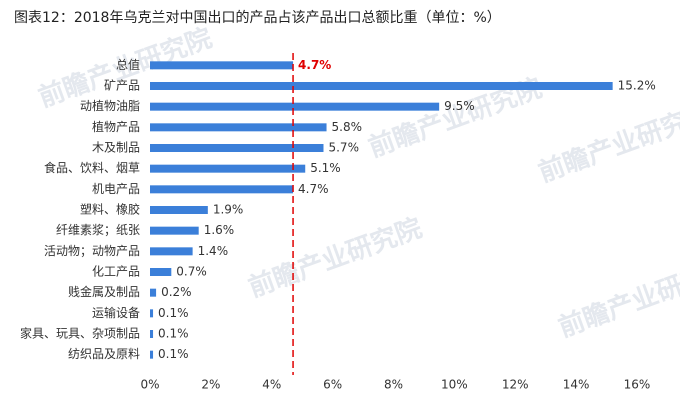 This screenshot has height=405, width=680. What do you see at coordinates (325, 168) in the screenshot?
I see `value-label: 5.1%` at bounding box center [325, 168].